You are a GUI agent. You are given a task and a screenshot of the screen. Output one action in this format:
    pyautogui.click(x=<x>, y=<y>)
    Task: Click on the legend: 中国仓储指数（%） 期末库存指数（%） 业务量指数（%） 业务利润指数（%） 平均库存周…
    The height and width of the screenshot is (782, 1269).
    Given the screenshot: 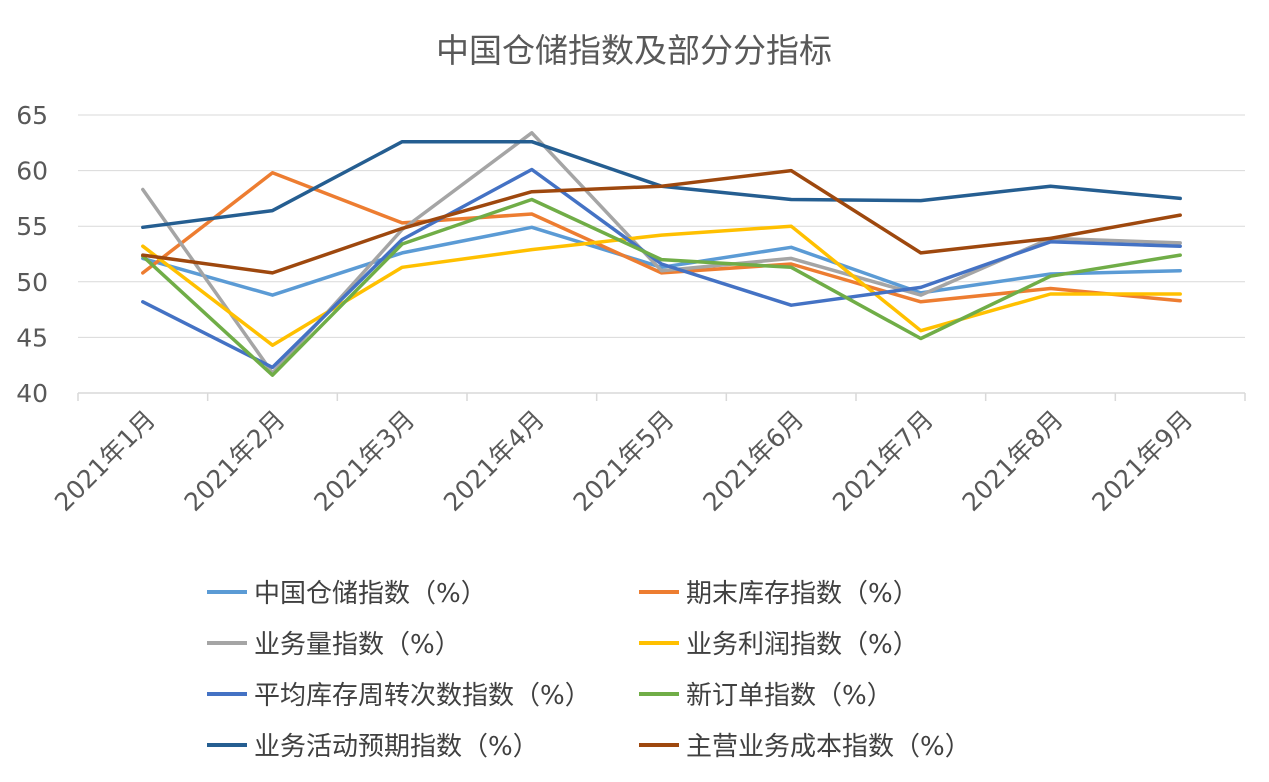 What is the action you would take?
    pyautogui.click(x=589, y=670)
    